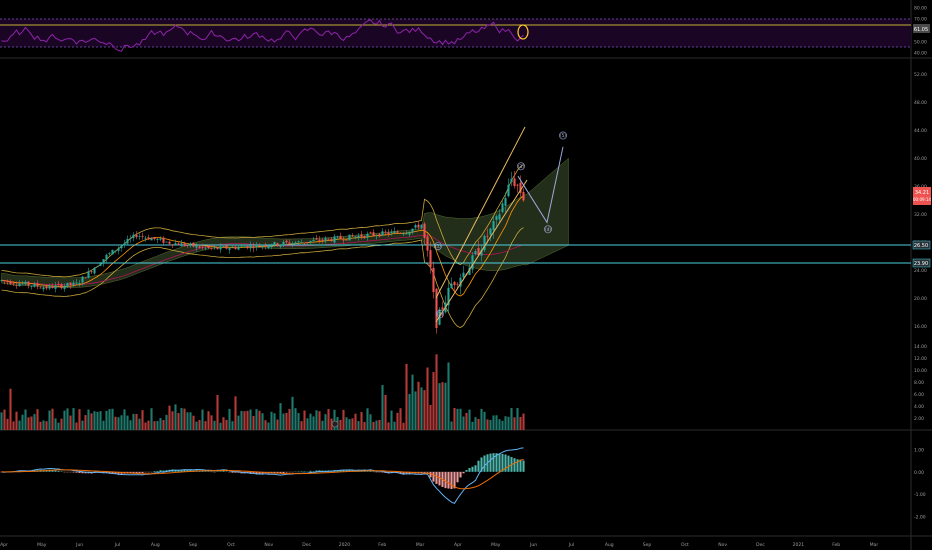 This screenshot has width=932, height=550. Describe the element at coordinates (920, 131) in the screenshot. I see `price-tick-label: 44.00` at that location.